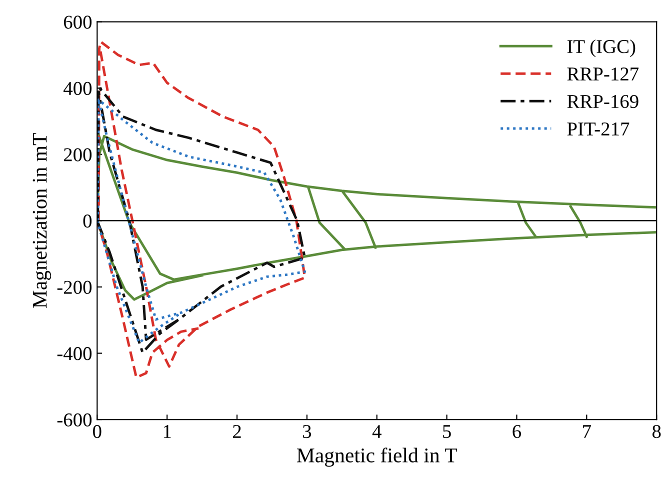 Image resolution: width=670 pixels, height=485 pixels. What do you see at coordinates (78, 155) in the screenshot?
I see `y-tick-label: 200` at bounding box center [78, 155].